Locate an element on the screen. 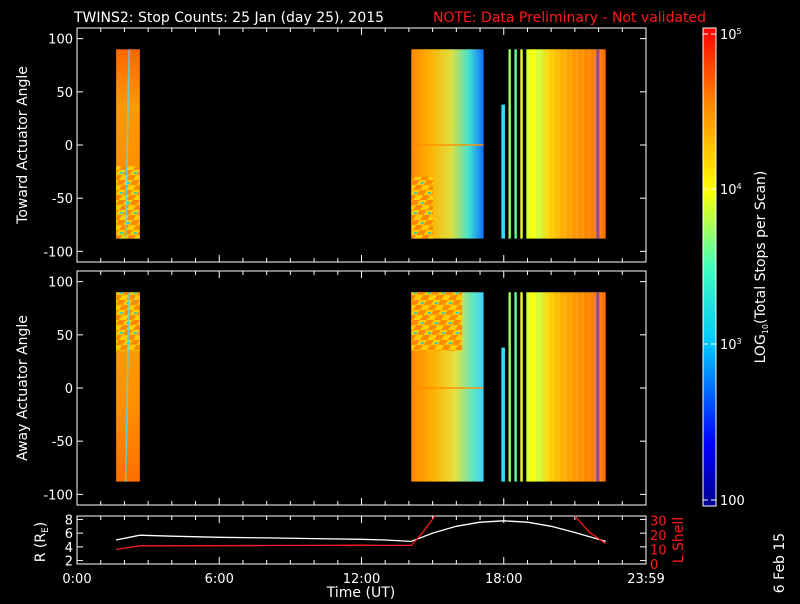 The width and height of the screenshot is (800, 604). colorbar-label: LOG10(Total Stops per Scan) is located at coordinates (761, 267).